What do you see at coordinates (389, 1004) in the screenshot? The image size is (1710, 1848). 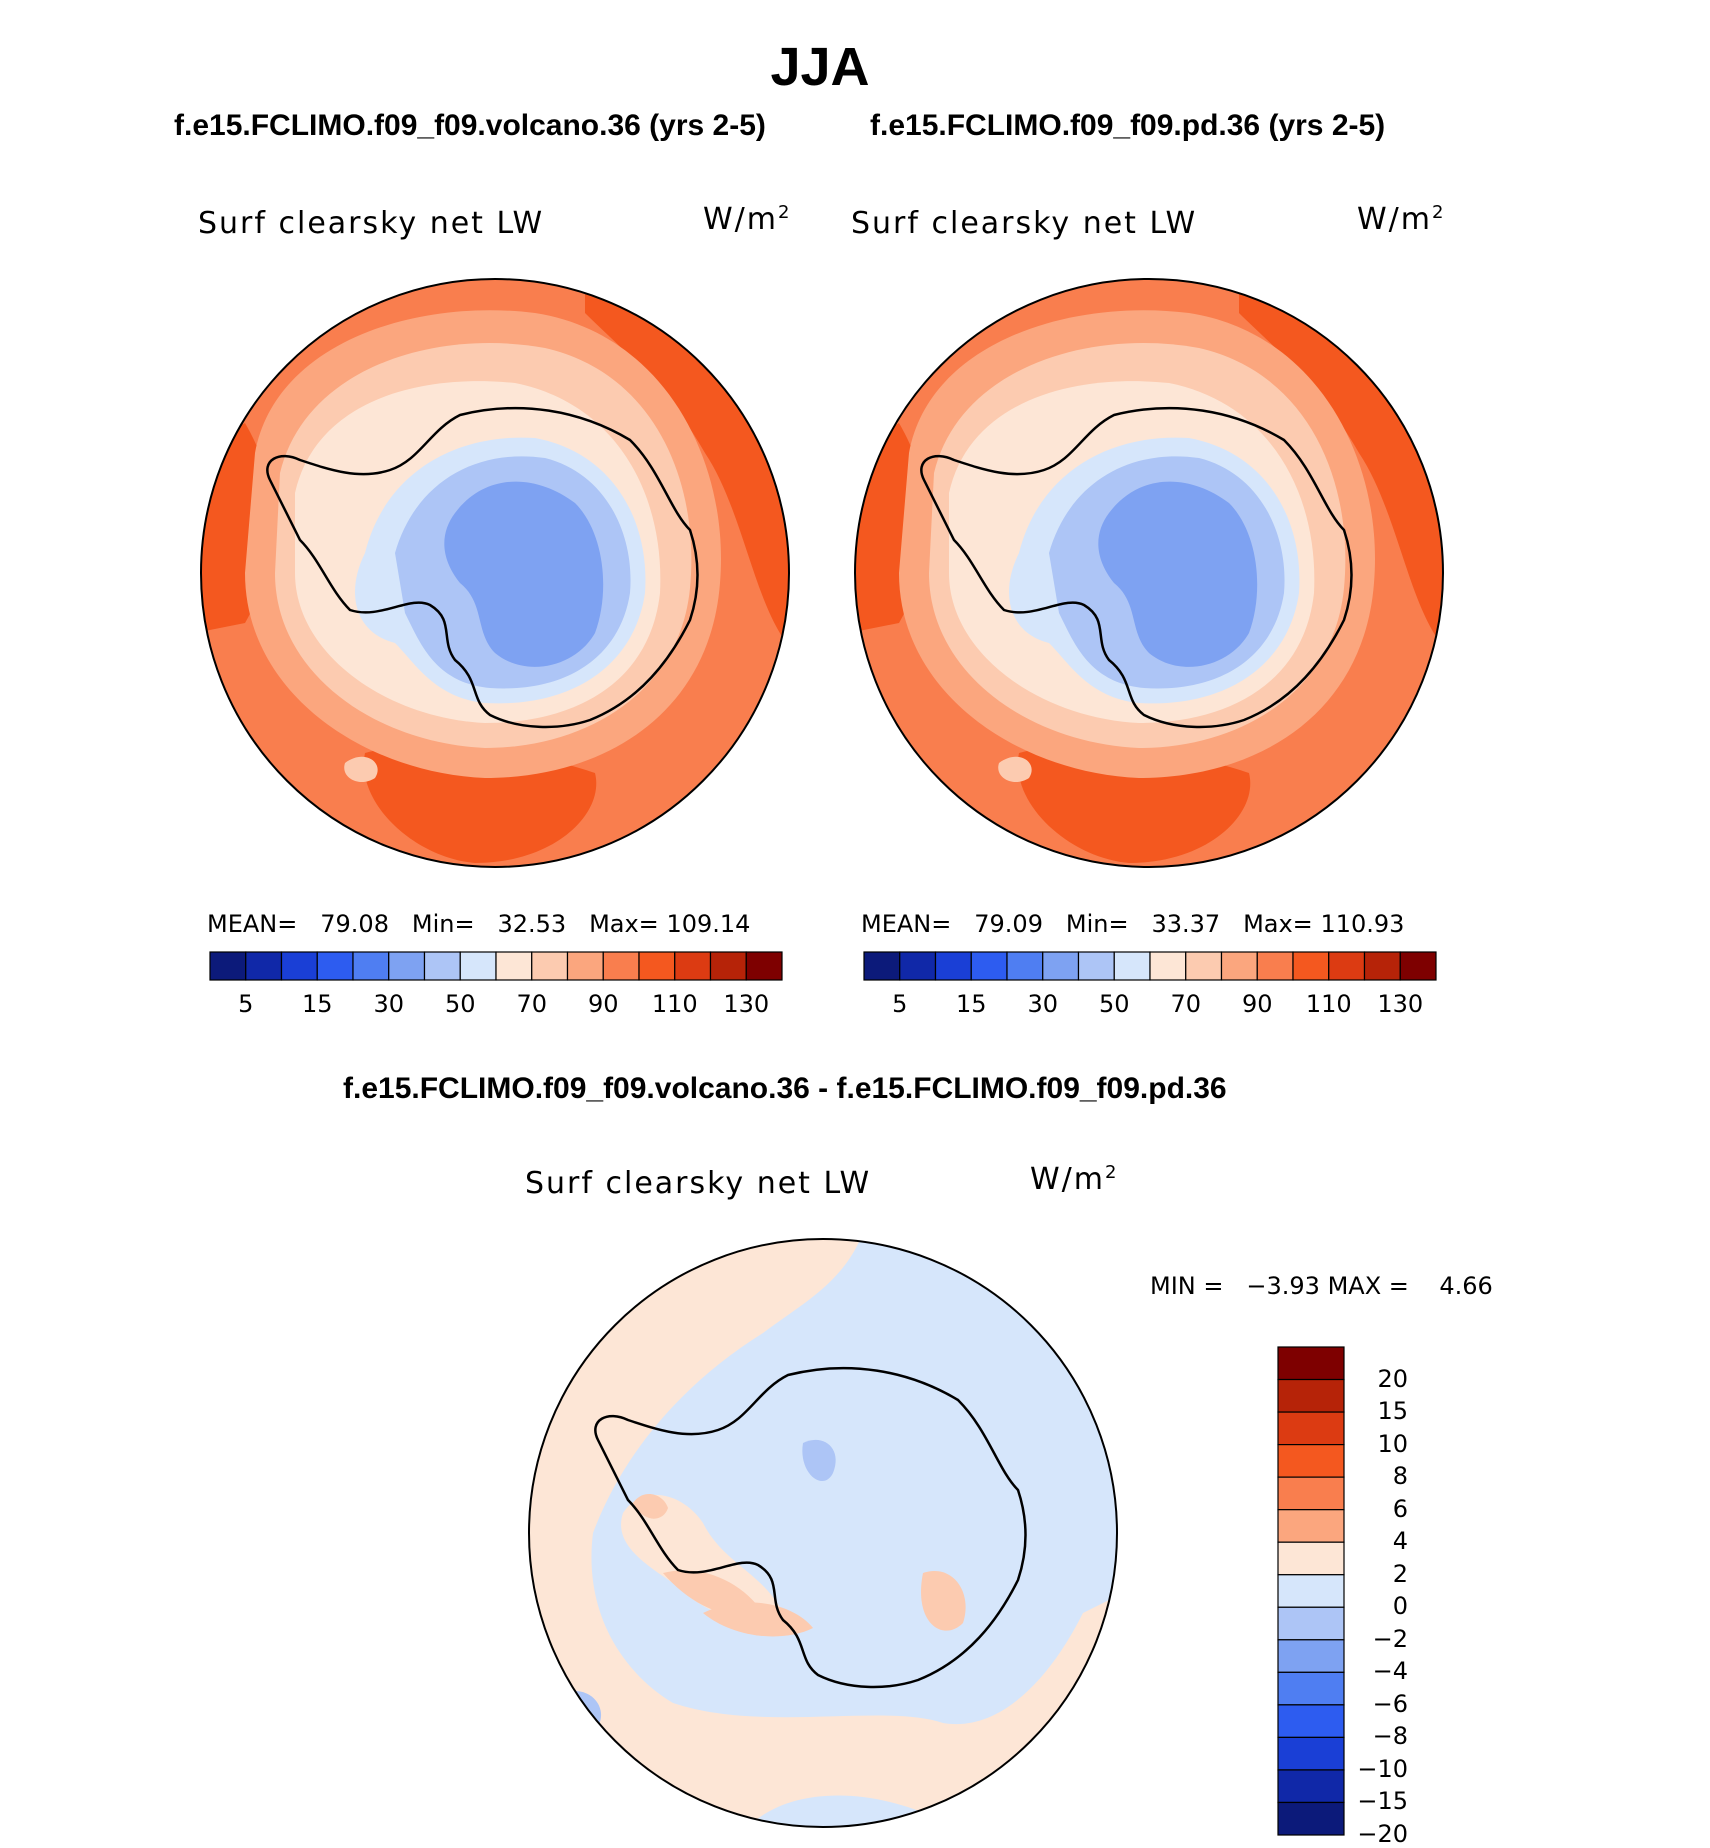 I see `panel-left-colorbar-tick-label: 30` at bounding box center [389, 1004].